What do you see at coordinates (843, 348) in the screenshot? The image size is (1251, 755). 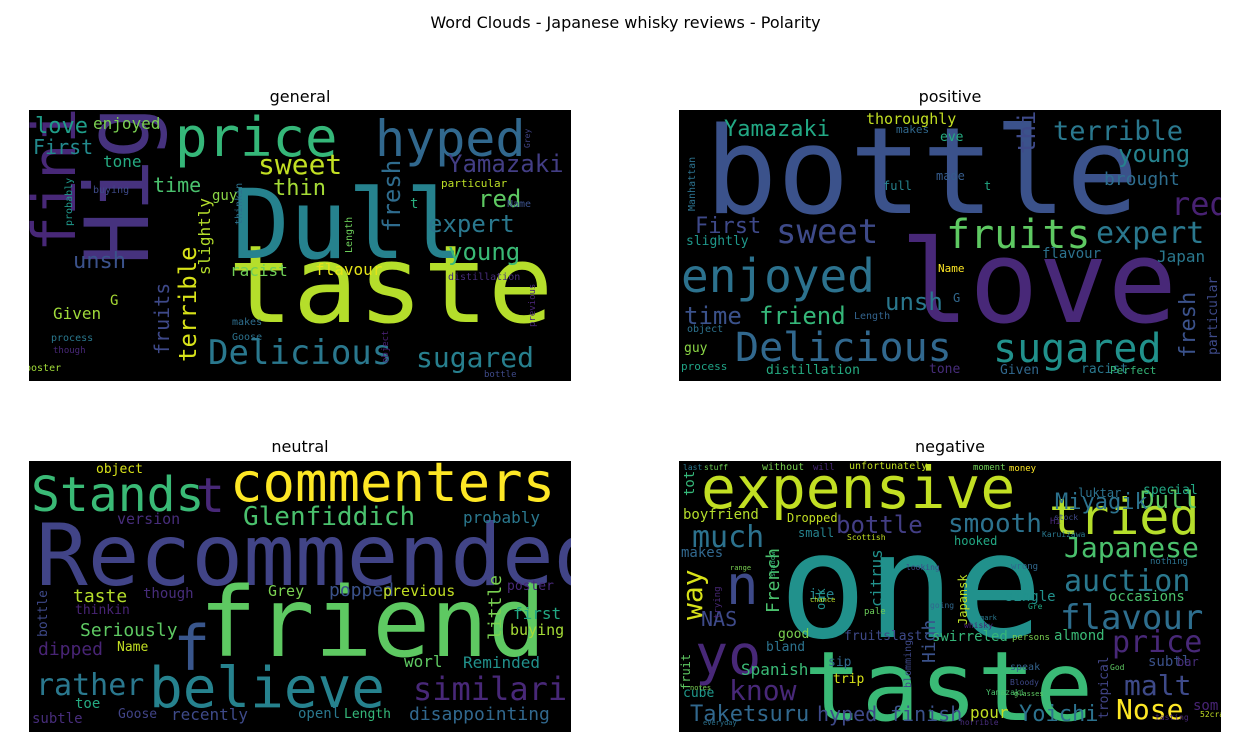 I see `word-positive-4: Delicious` at bounding box center [843, 348].